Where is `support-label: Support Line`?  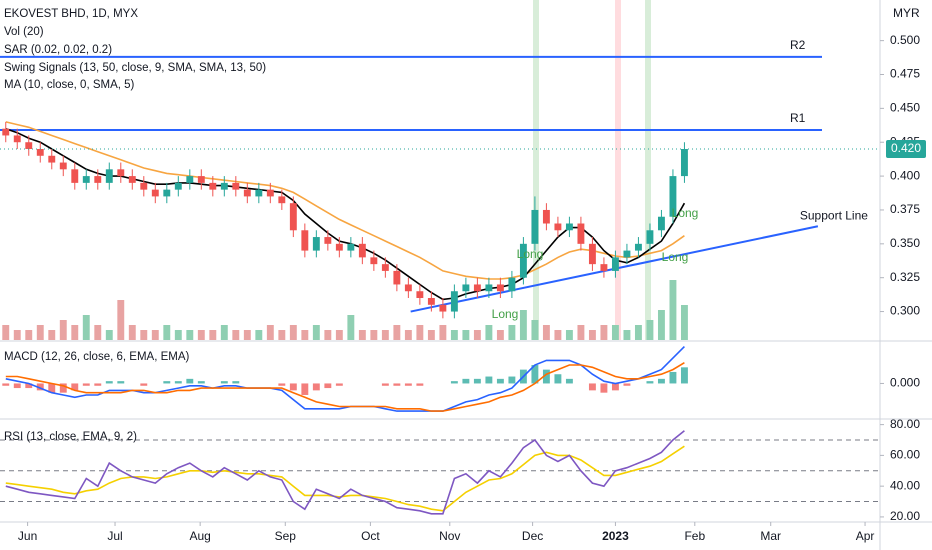
support-label: Support Line is located at coordinates (834, 215).